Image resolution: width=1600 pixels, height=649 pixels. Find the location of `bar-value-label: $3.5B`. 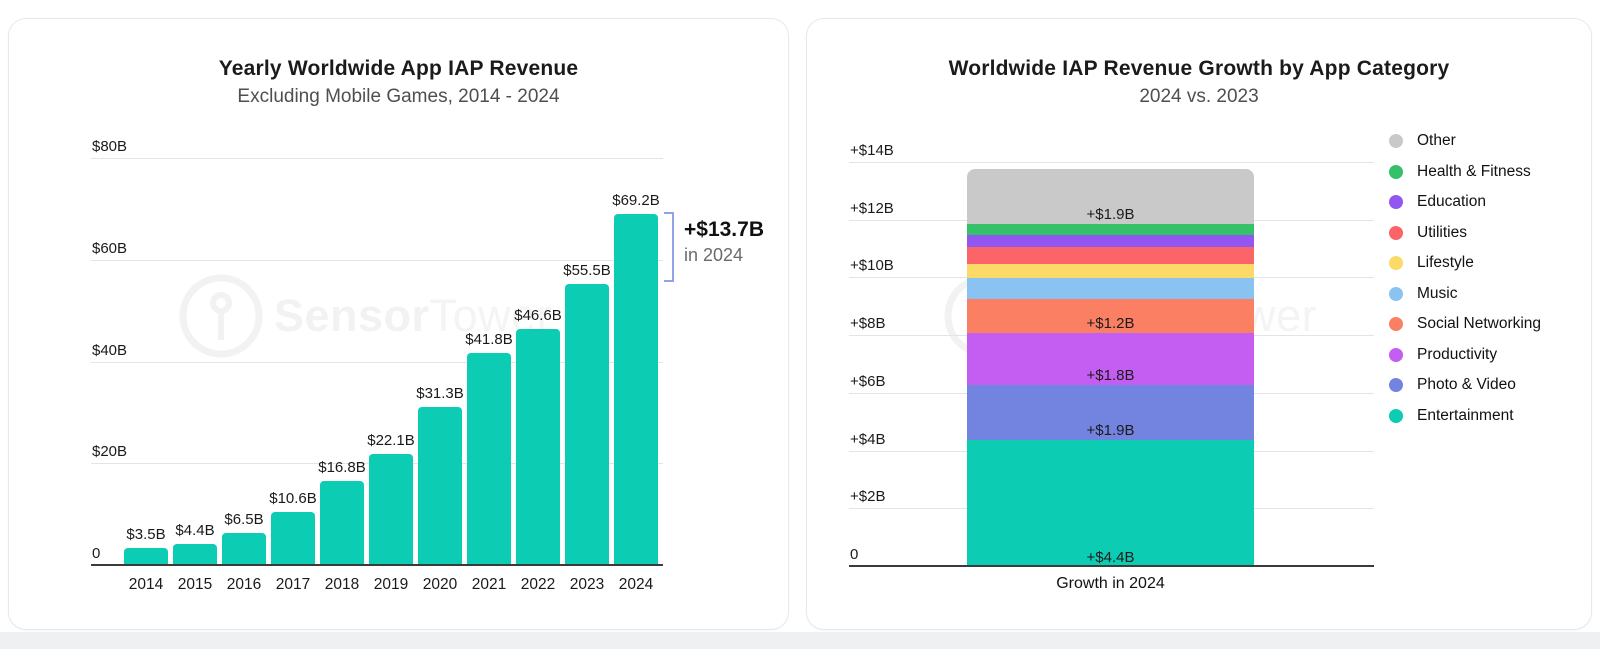

bar-value-label: $3.5B is located at coordinates (146, 534).